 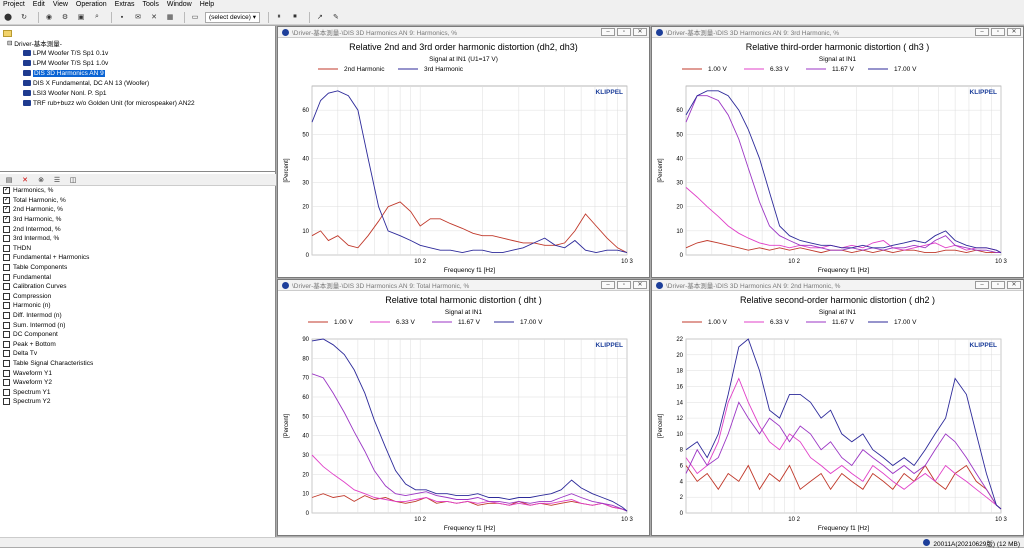 I want to click on device-icon: ▣, so click(x=81, y=17).